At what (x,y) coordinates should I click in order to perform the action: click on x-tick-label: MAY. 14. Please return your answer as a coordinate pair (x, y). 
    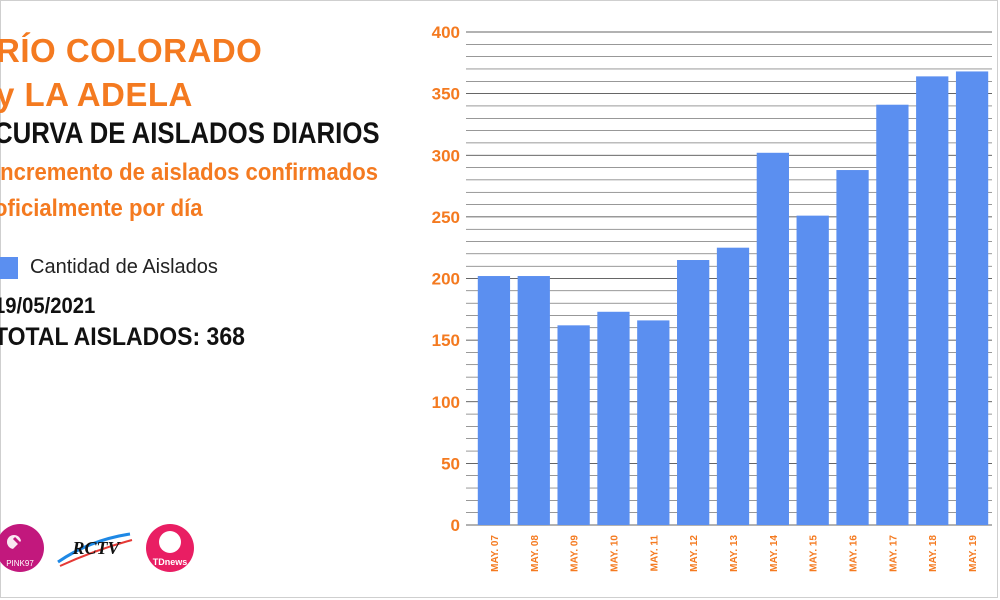
    Looking at the image, I should click on (774, 553).